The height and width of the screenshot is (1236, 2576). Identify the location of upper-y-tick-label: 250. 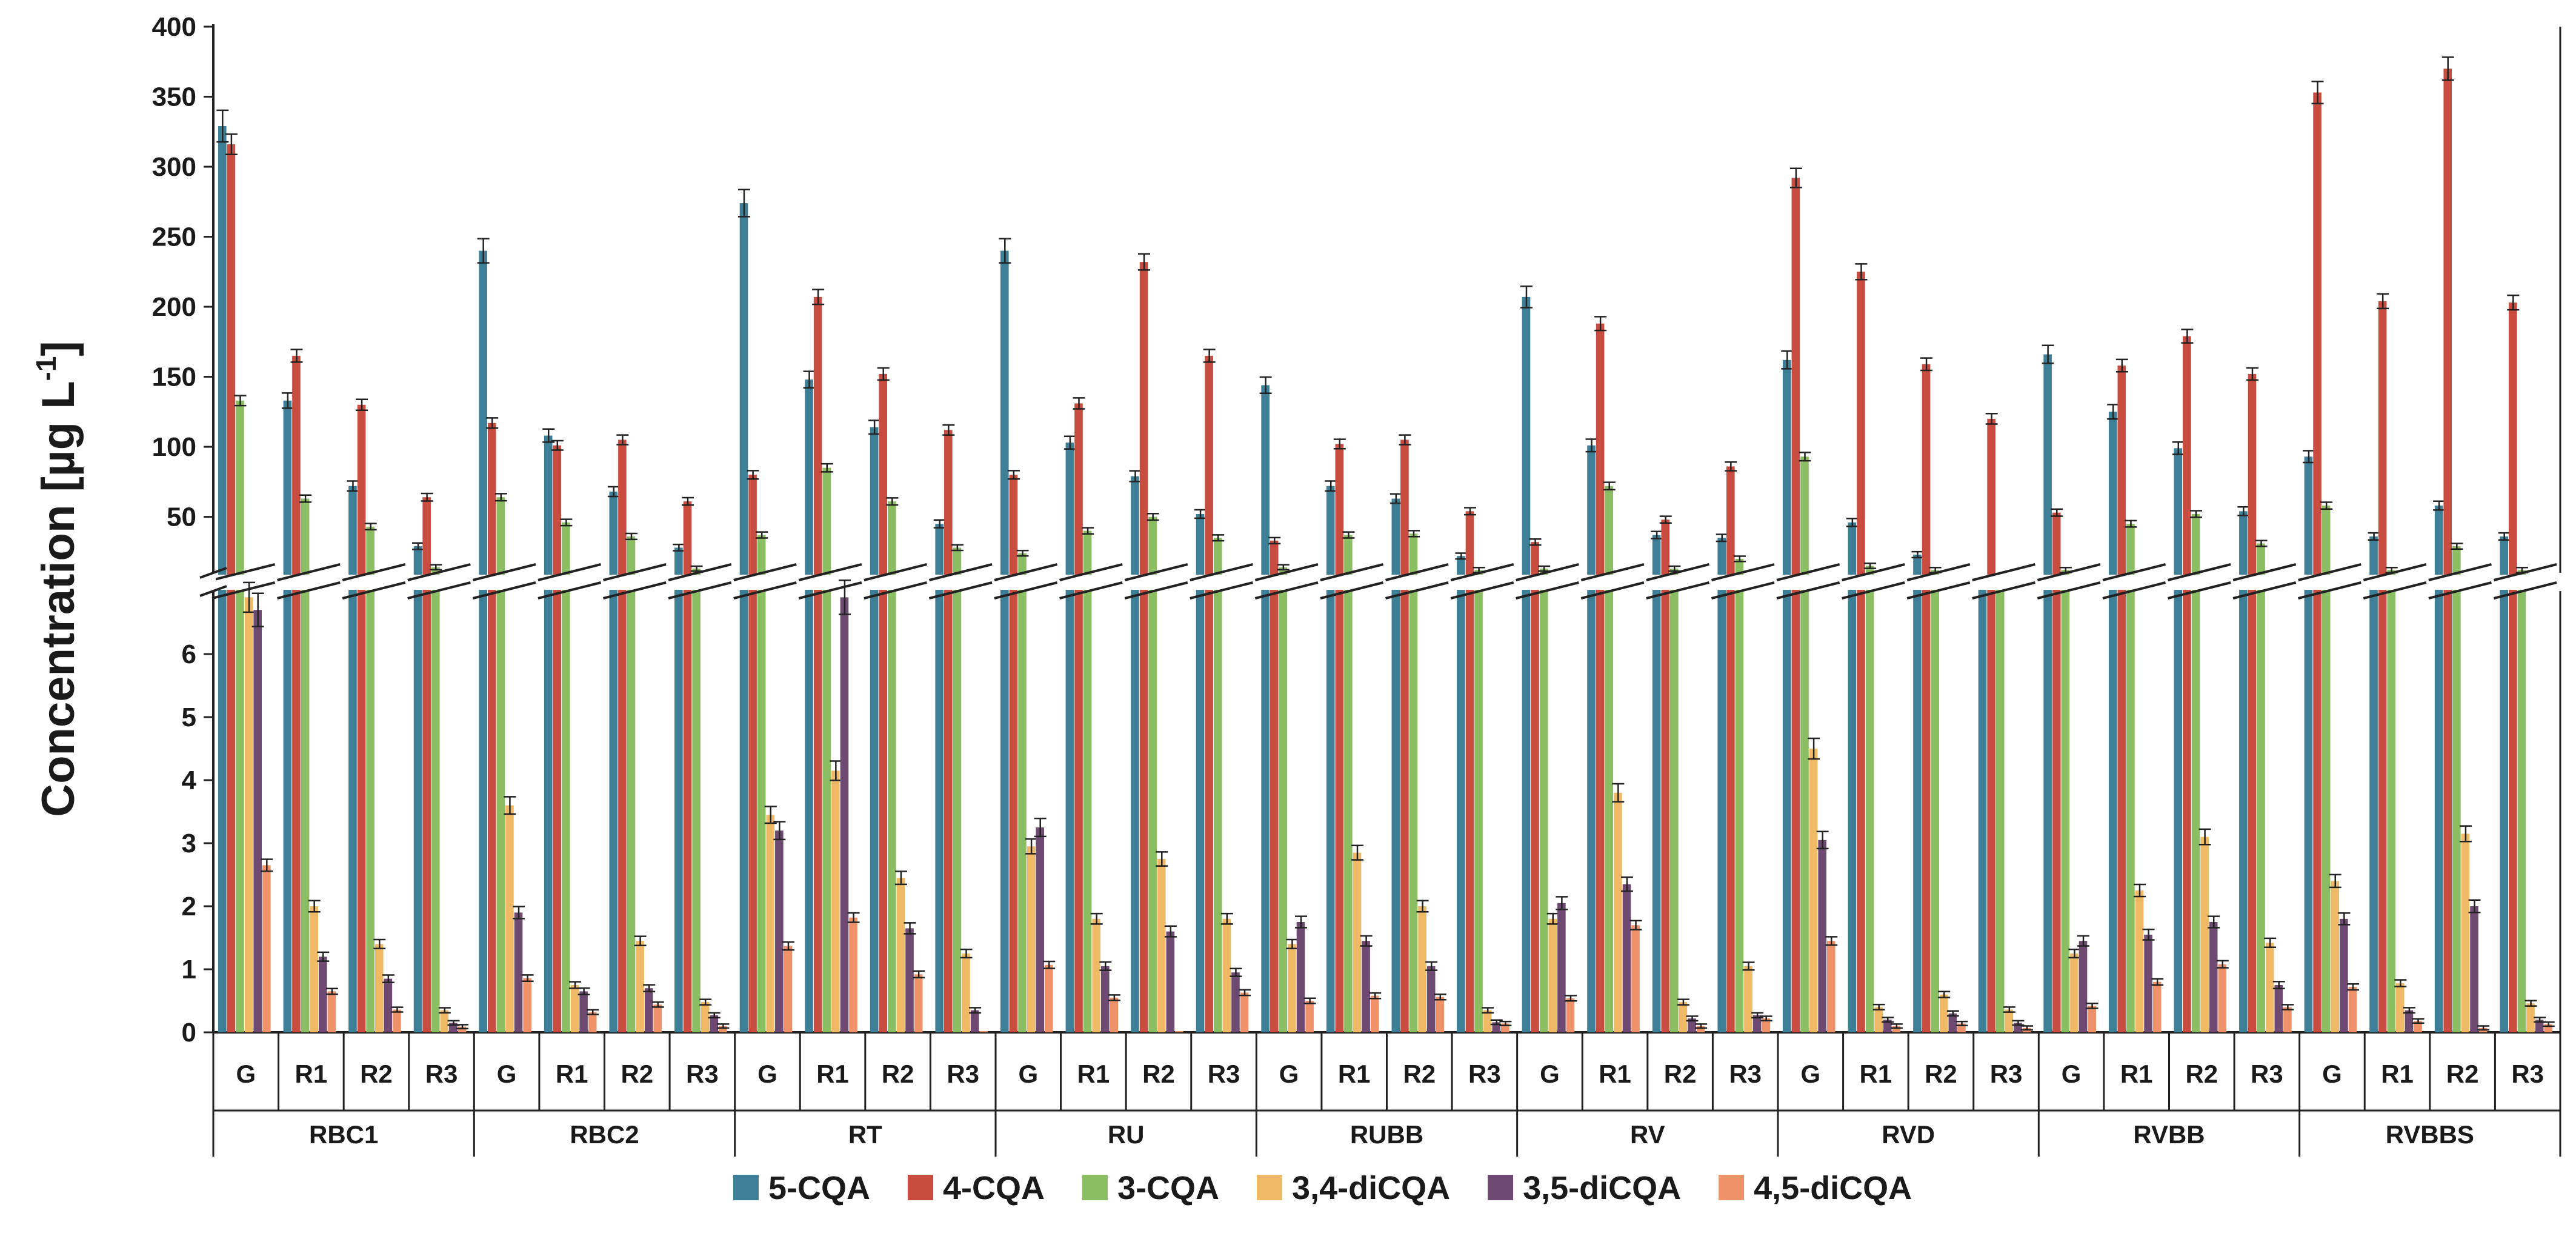
(174, 237).